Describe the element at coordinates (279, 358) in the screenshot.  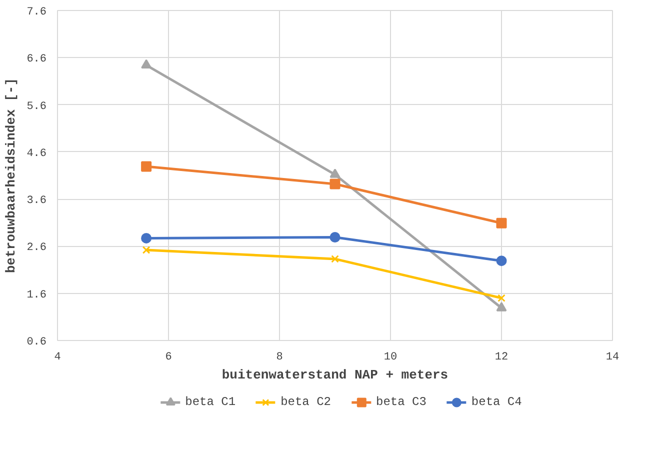
I see `x-tick-label: 8` at that location.